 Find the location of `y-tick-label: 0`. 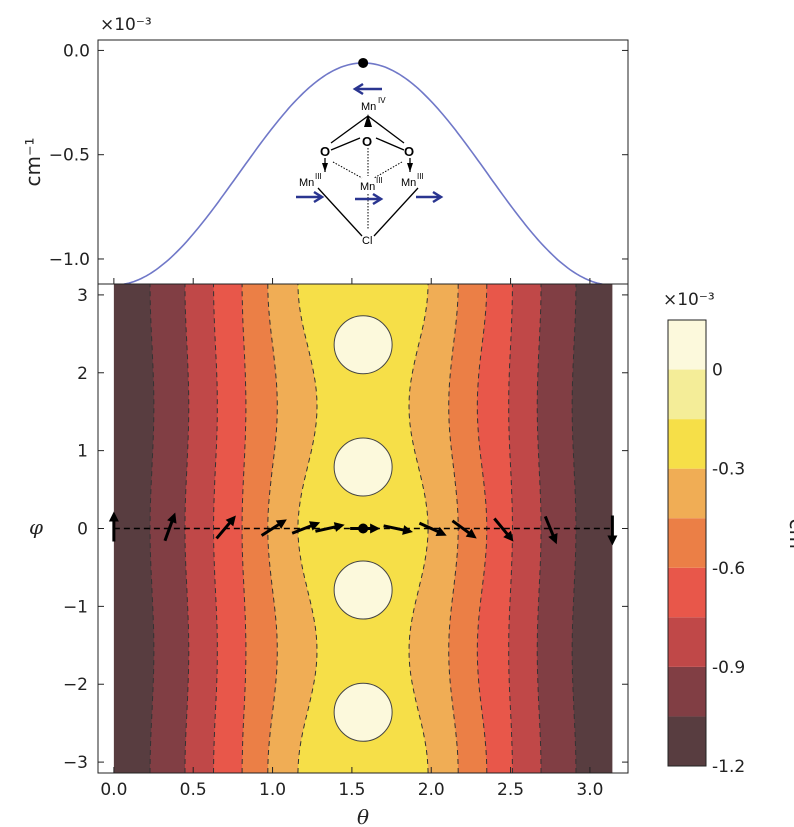

y-tick-label: 0 is located at coordinates (82, 530).